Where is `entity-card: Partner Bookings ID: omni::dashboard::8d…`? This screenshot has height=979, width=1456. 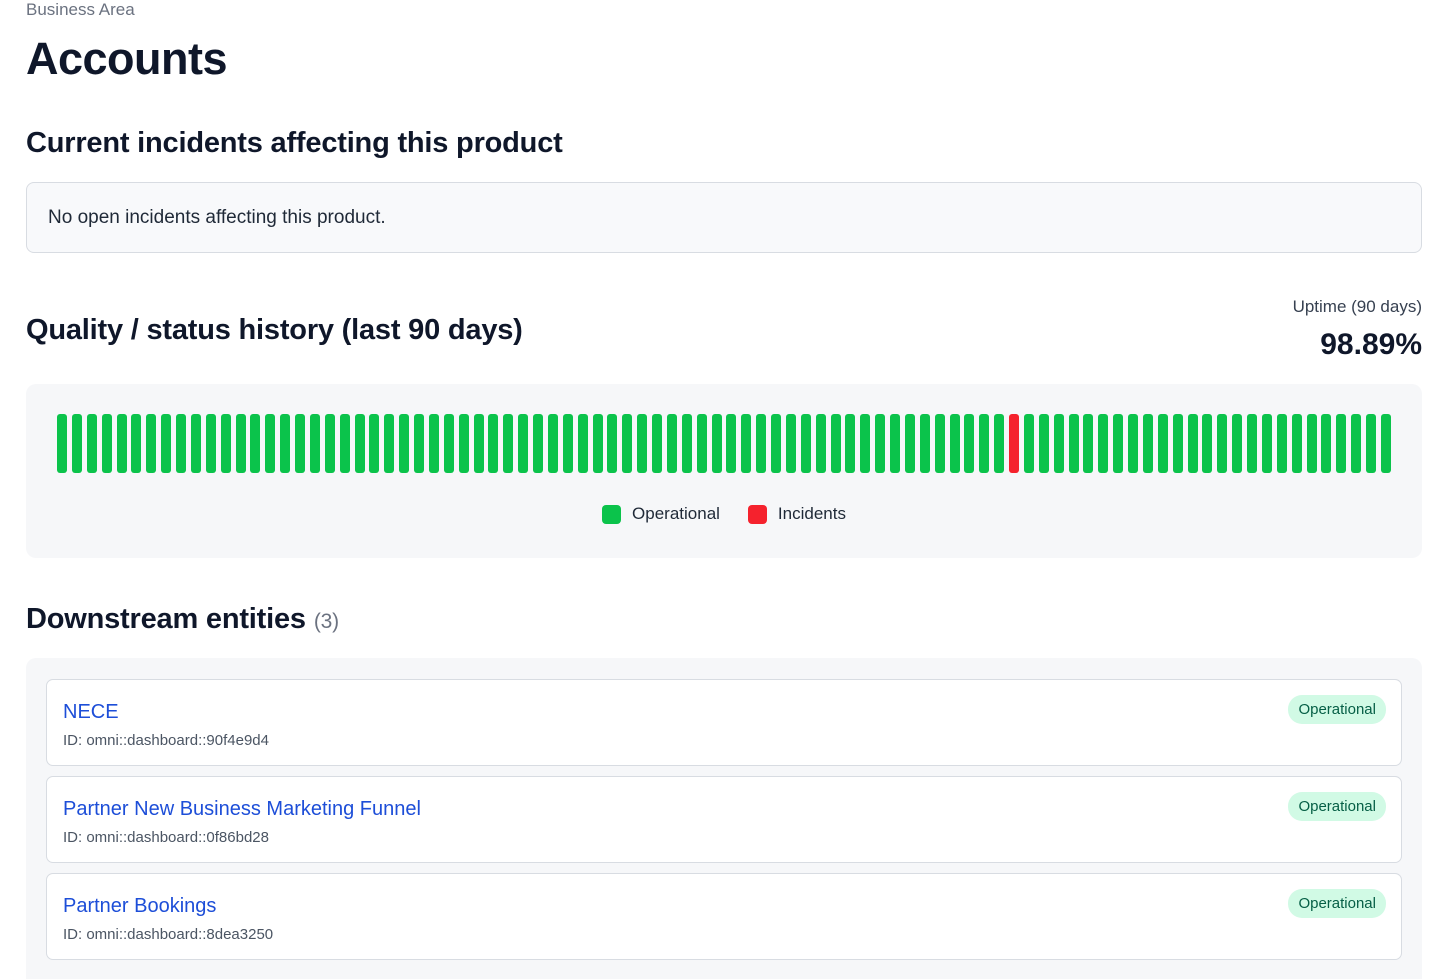 entity-card: Partner Bookings ID: omni::dashboard::8d… is located at coordinates (724, 916).